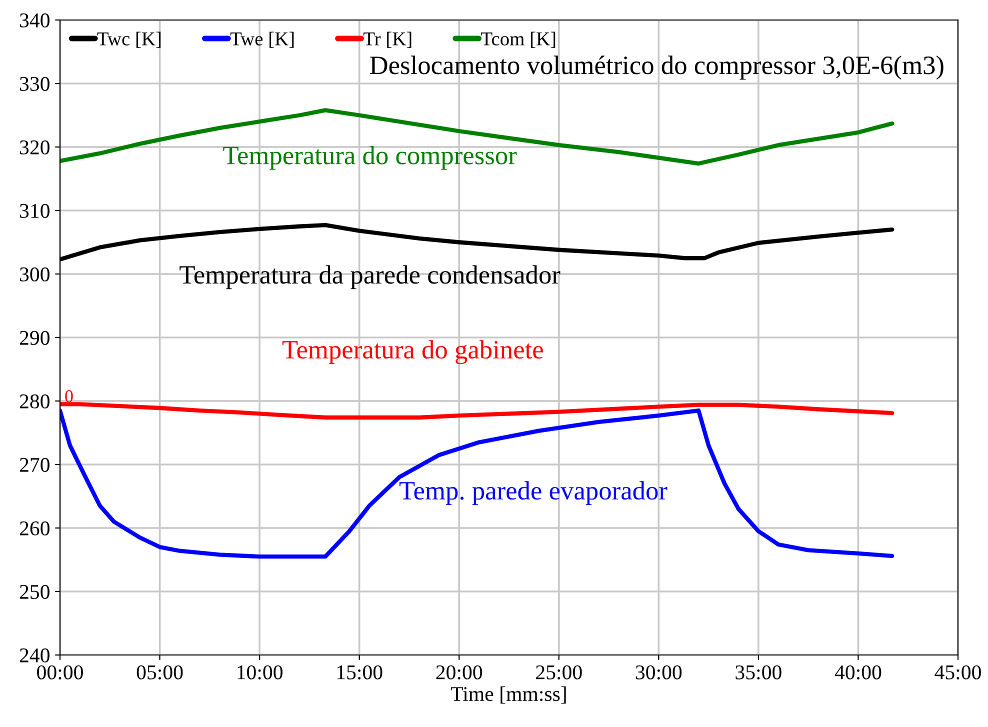  I want to click on x-tick-label: 15:00, so click(359, 672).